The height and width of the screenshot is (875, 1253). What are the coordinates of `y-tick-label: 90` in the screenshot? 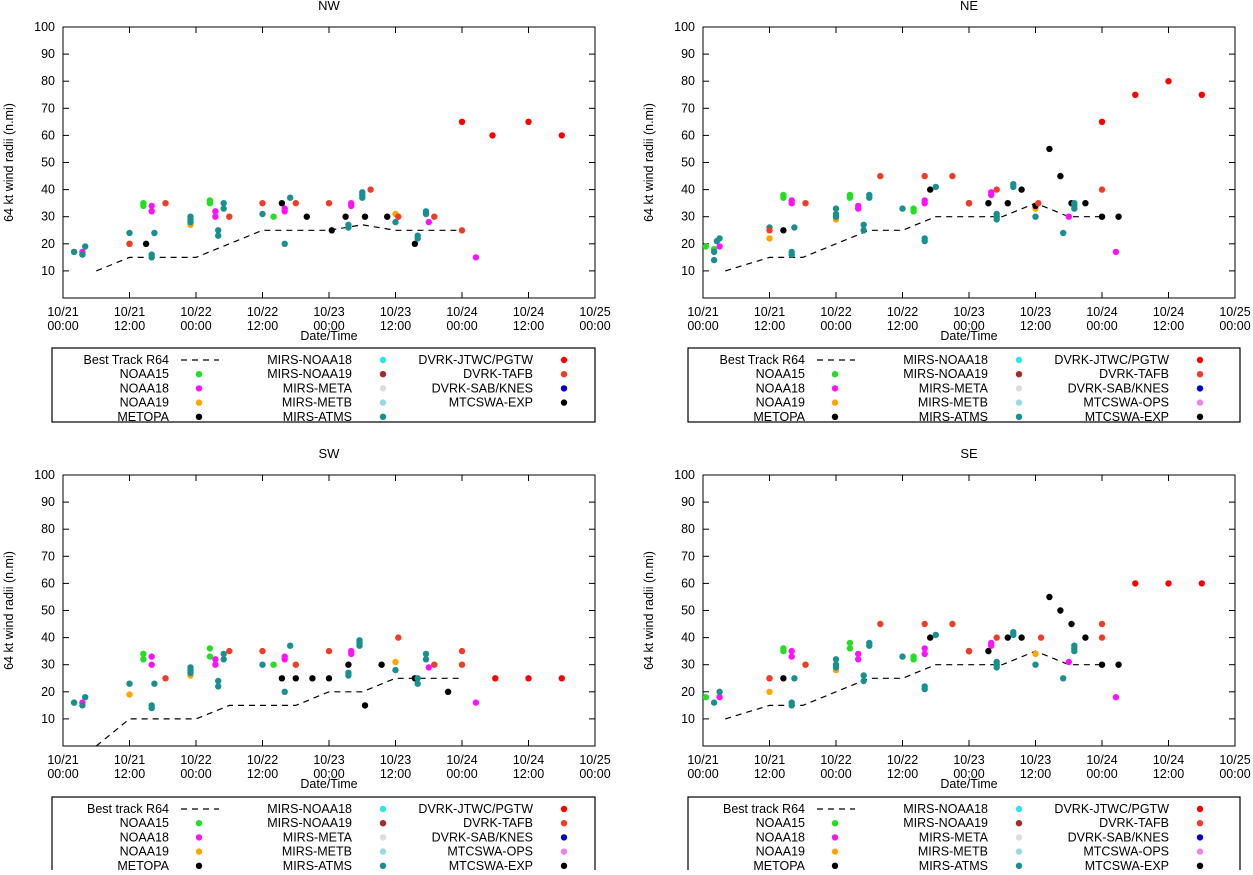 It's located at (688, 54).